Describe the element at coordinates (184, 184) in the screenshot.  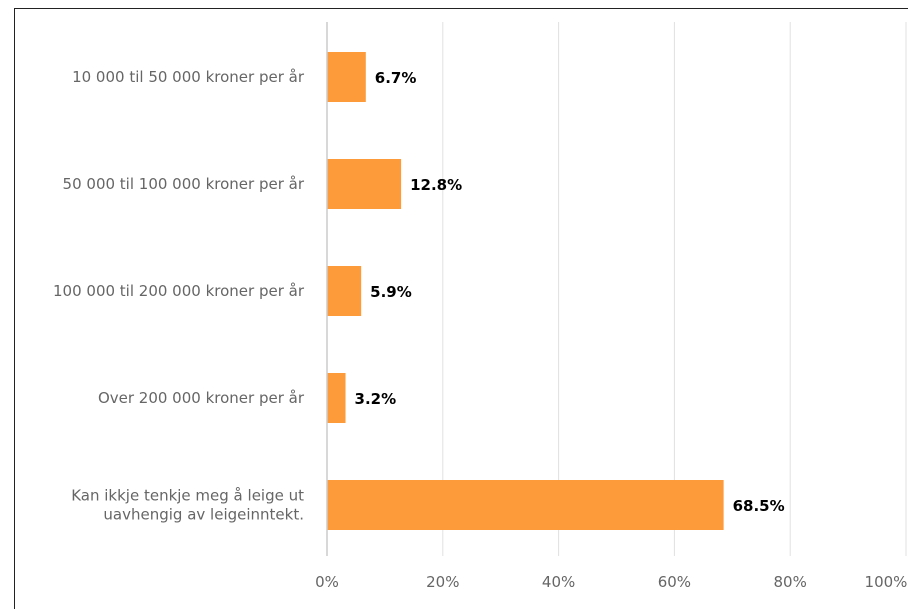
I see `category-label: 50 000 til 100 000 kroner per år` at that location.